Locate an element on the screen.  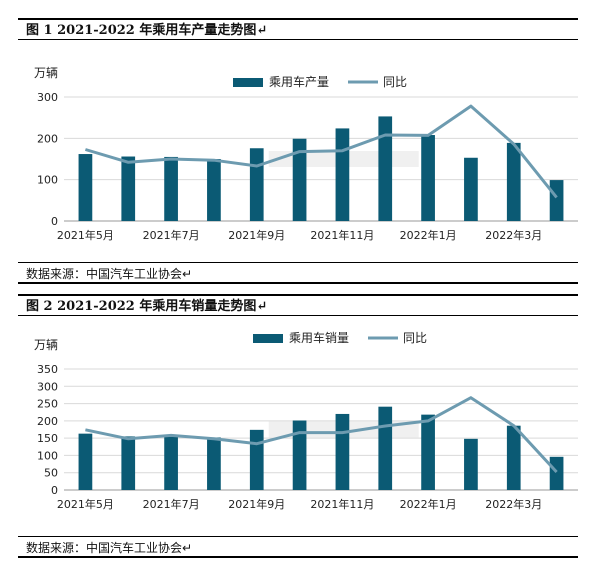
legend-bar-label: 乘用车产量 is located at coordinates (299, 81).